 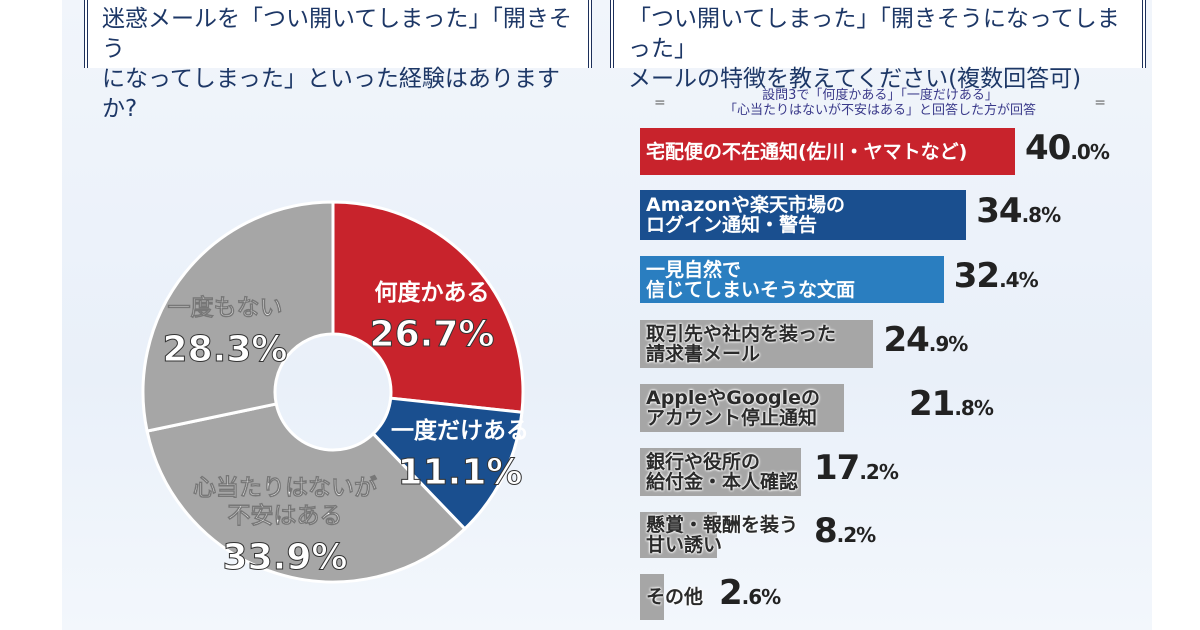 What do you see at coordinates (1100, 103) in the screenshot?
I see `note-eq-right: =` at bounding box center [1100, 103].